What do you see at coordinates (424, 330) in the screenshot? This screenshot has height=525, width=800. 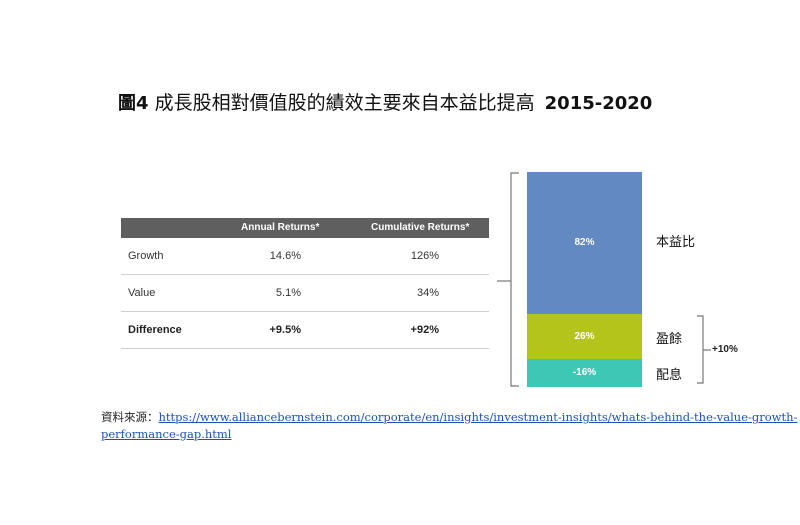 I see `row-cumulative: +92%` at bounding box center [424, 330].